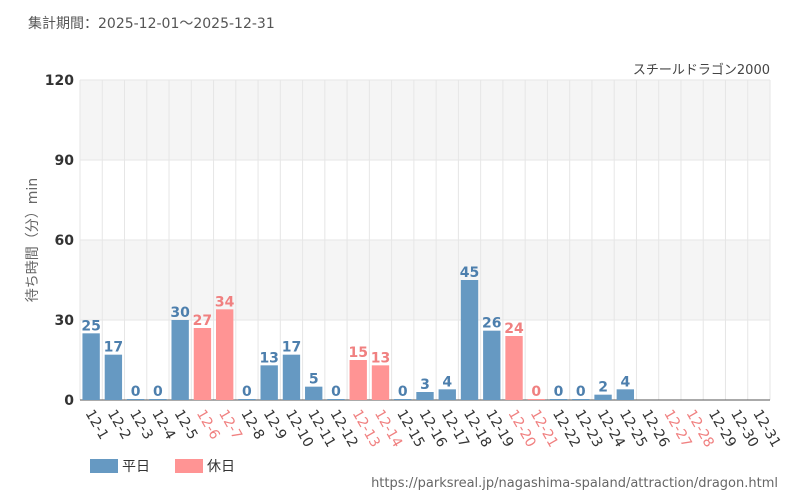 The image size is (800, 500). What do you see at coordinates (603, 388) in the screenshot?
I see `bar-value-label: 2` at bounding box center [603, 388].